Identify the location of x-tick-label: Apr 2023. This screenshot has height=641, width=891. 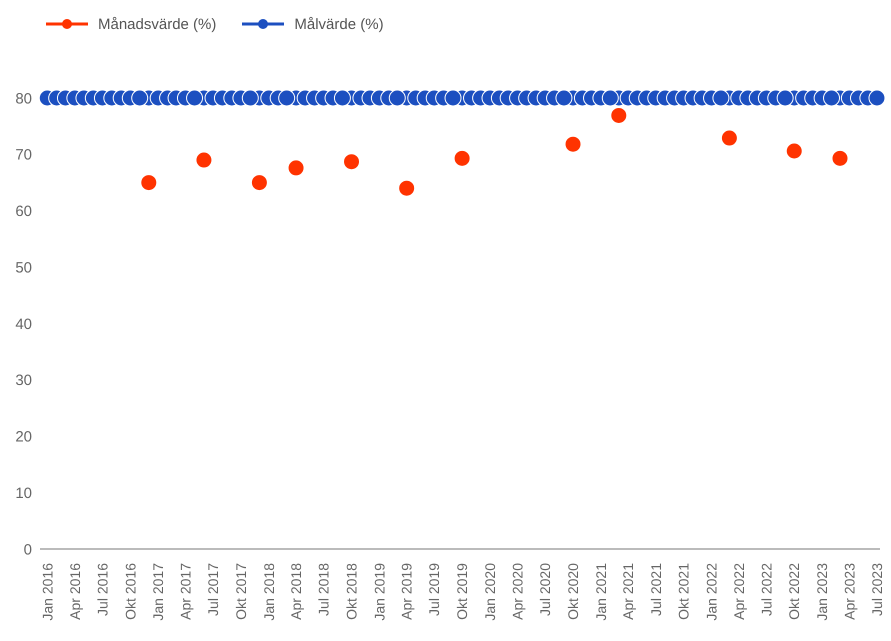
(849, 591).